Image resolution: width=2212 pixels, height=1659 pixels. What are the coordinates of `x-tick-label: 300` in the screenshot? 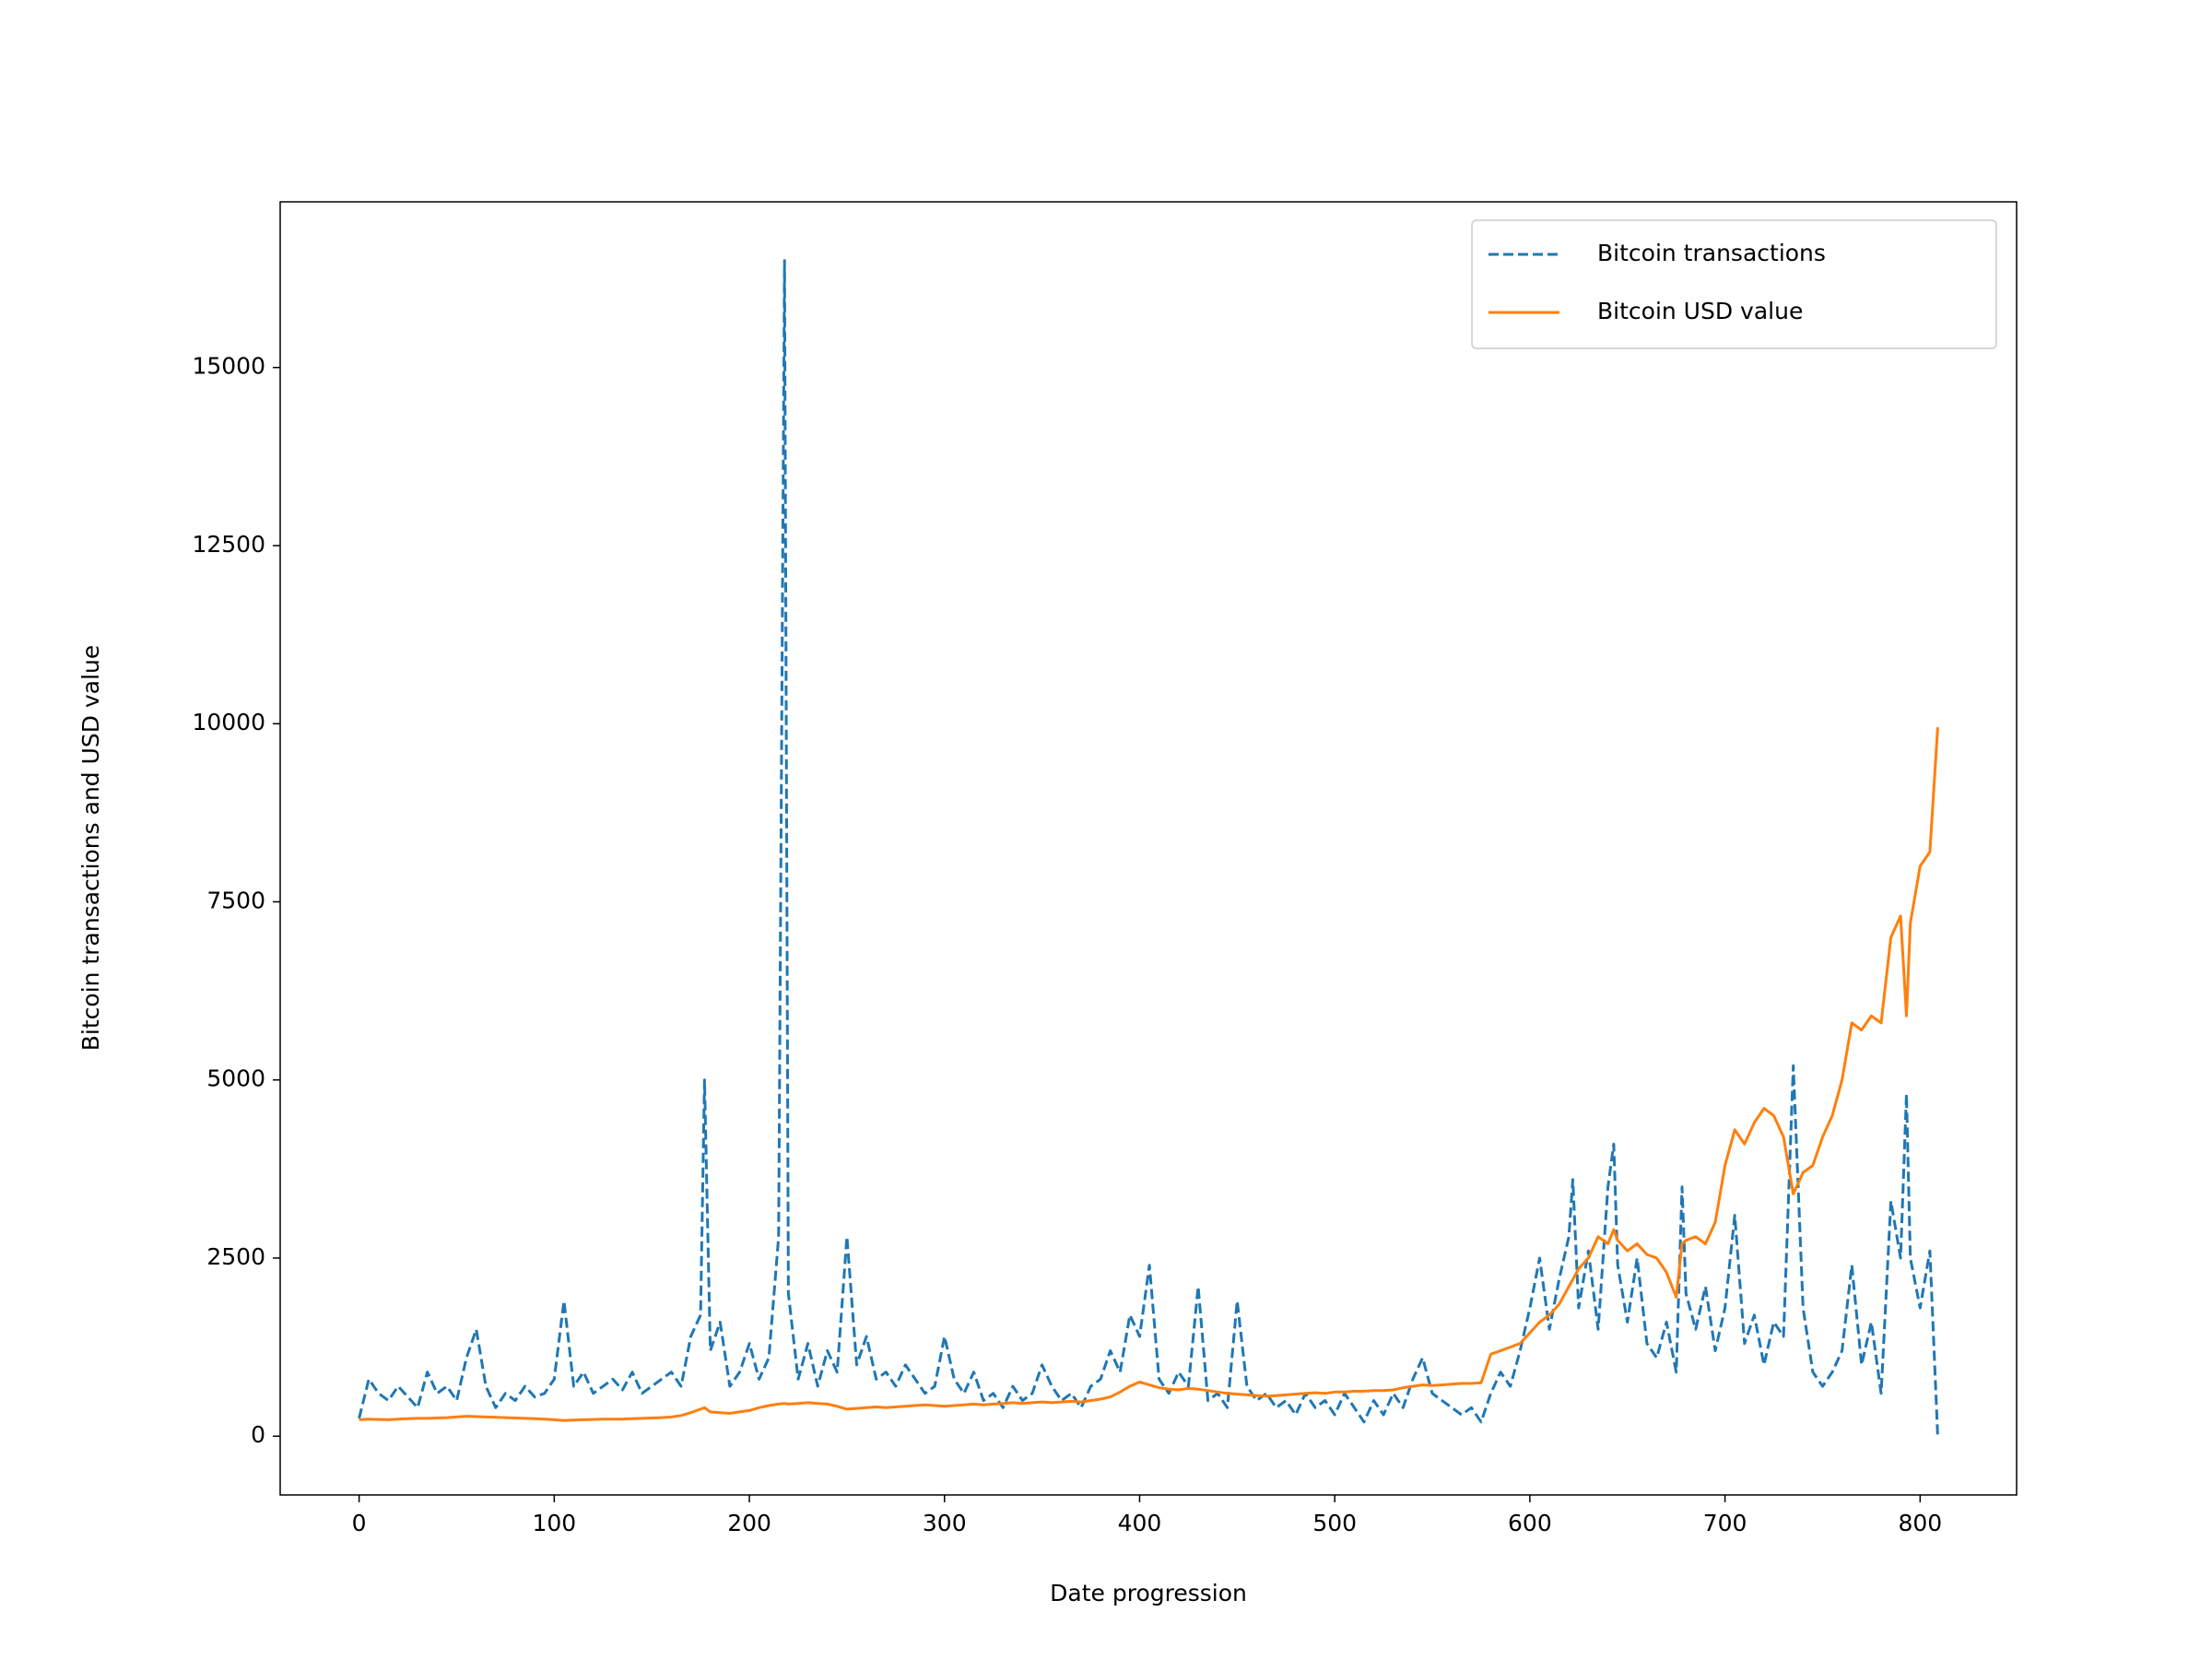 It's located at (945, 1523).